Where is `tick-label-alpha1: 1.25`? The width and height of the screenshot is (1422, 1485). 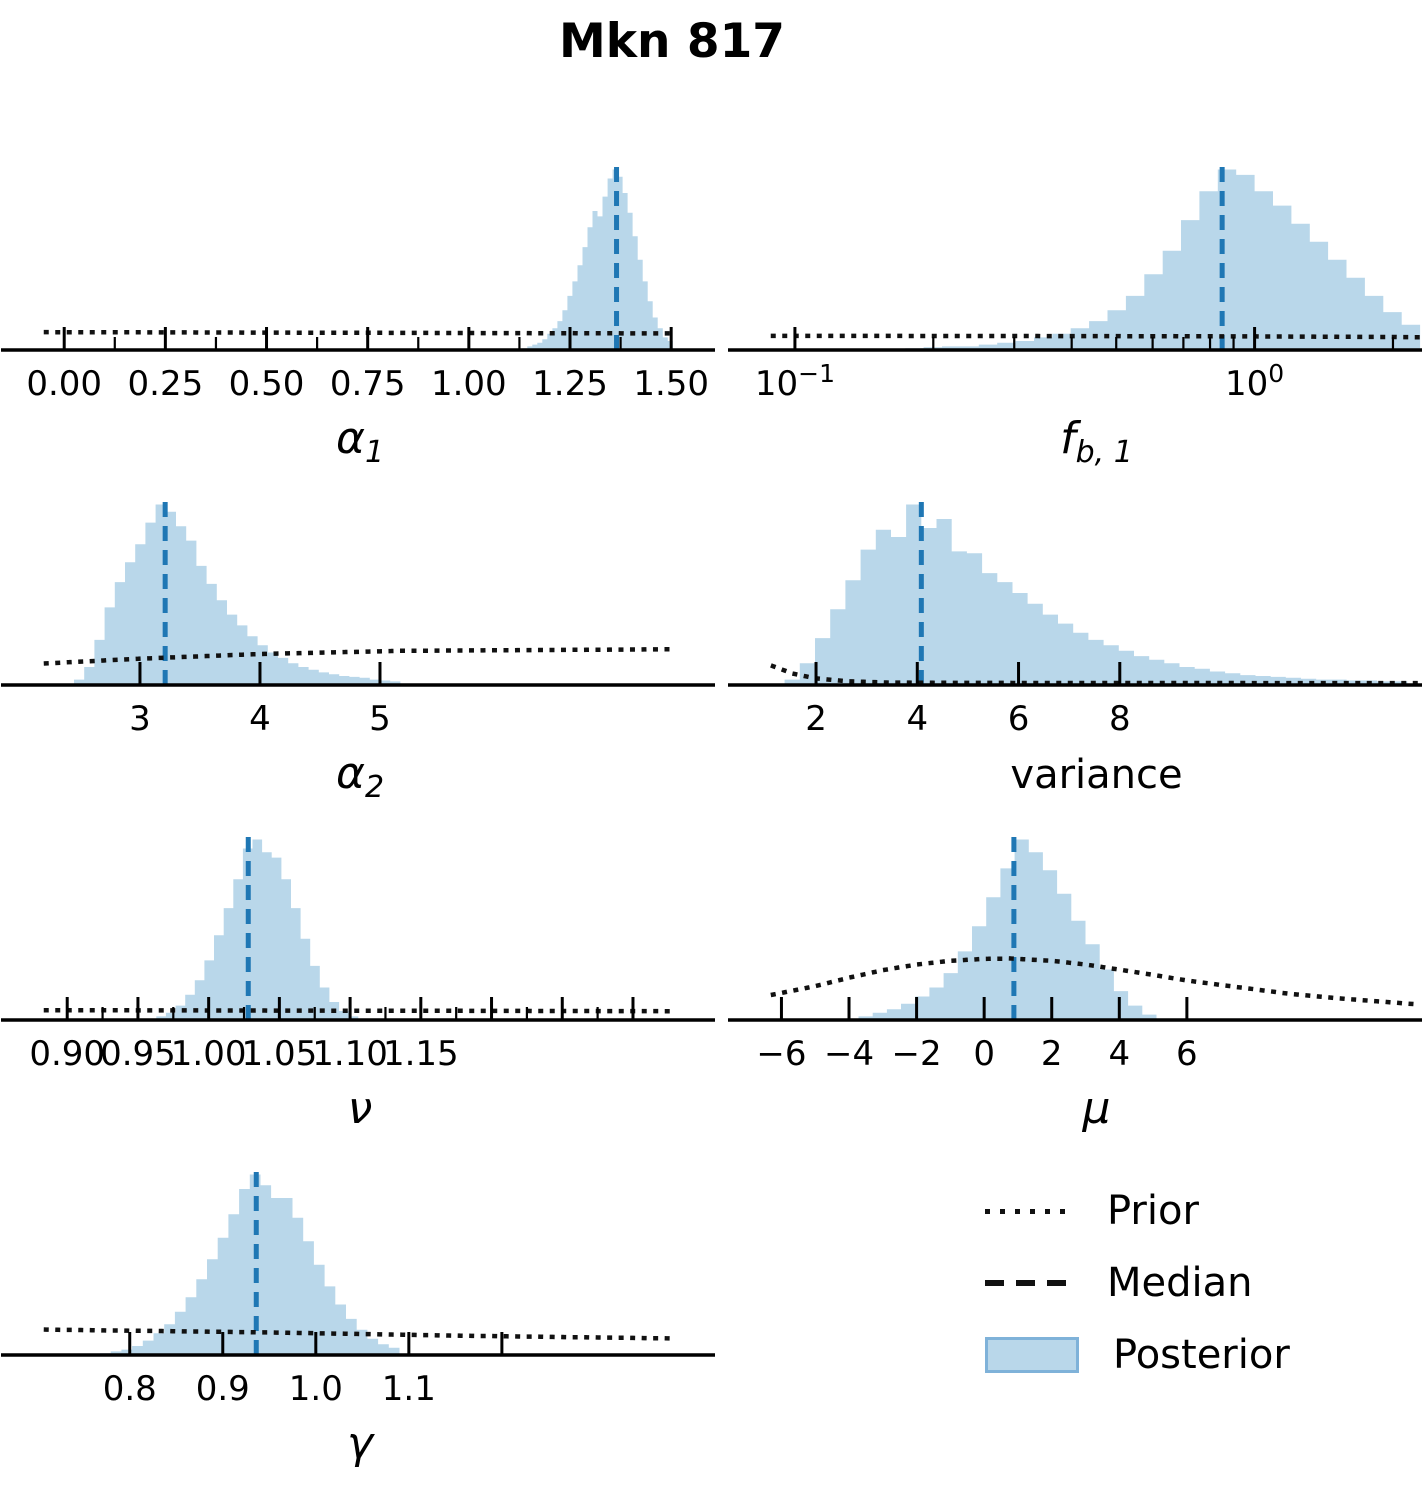
tick-label-alpha1: 1.25 is located at coordinates (570, 384).